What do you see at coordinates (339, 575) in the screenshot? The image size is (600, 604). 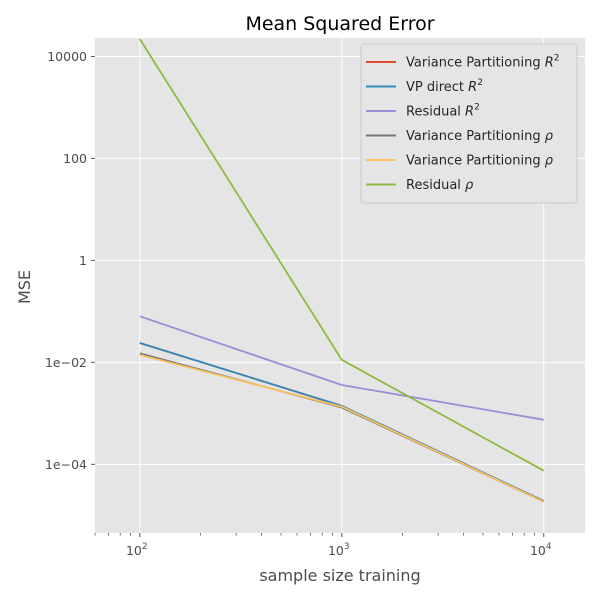 I see `x-axis-label: sample size training` at bounding box center [339, 575].